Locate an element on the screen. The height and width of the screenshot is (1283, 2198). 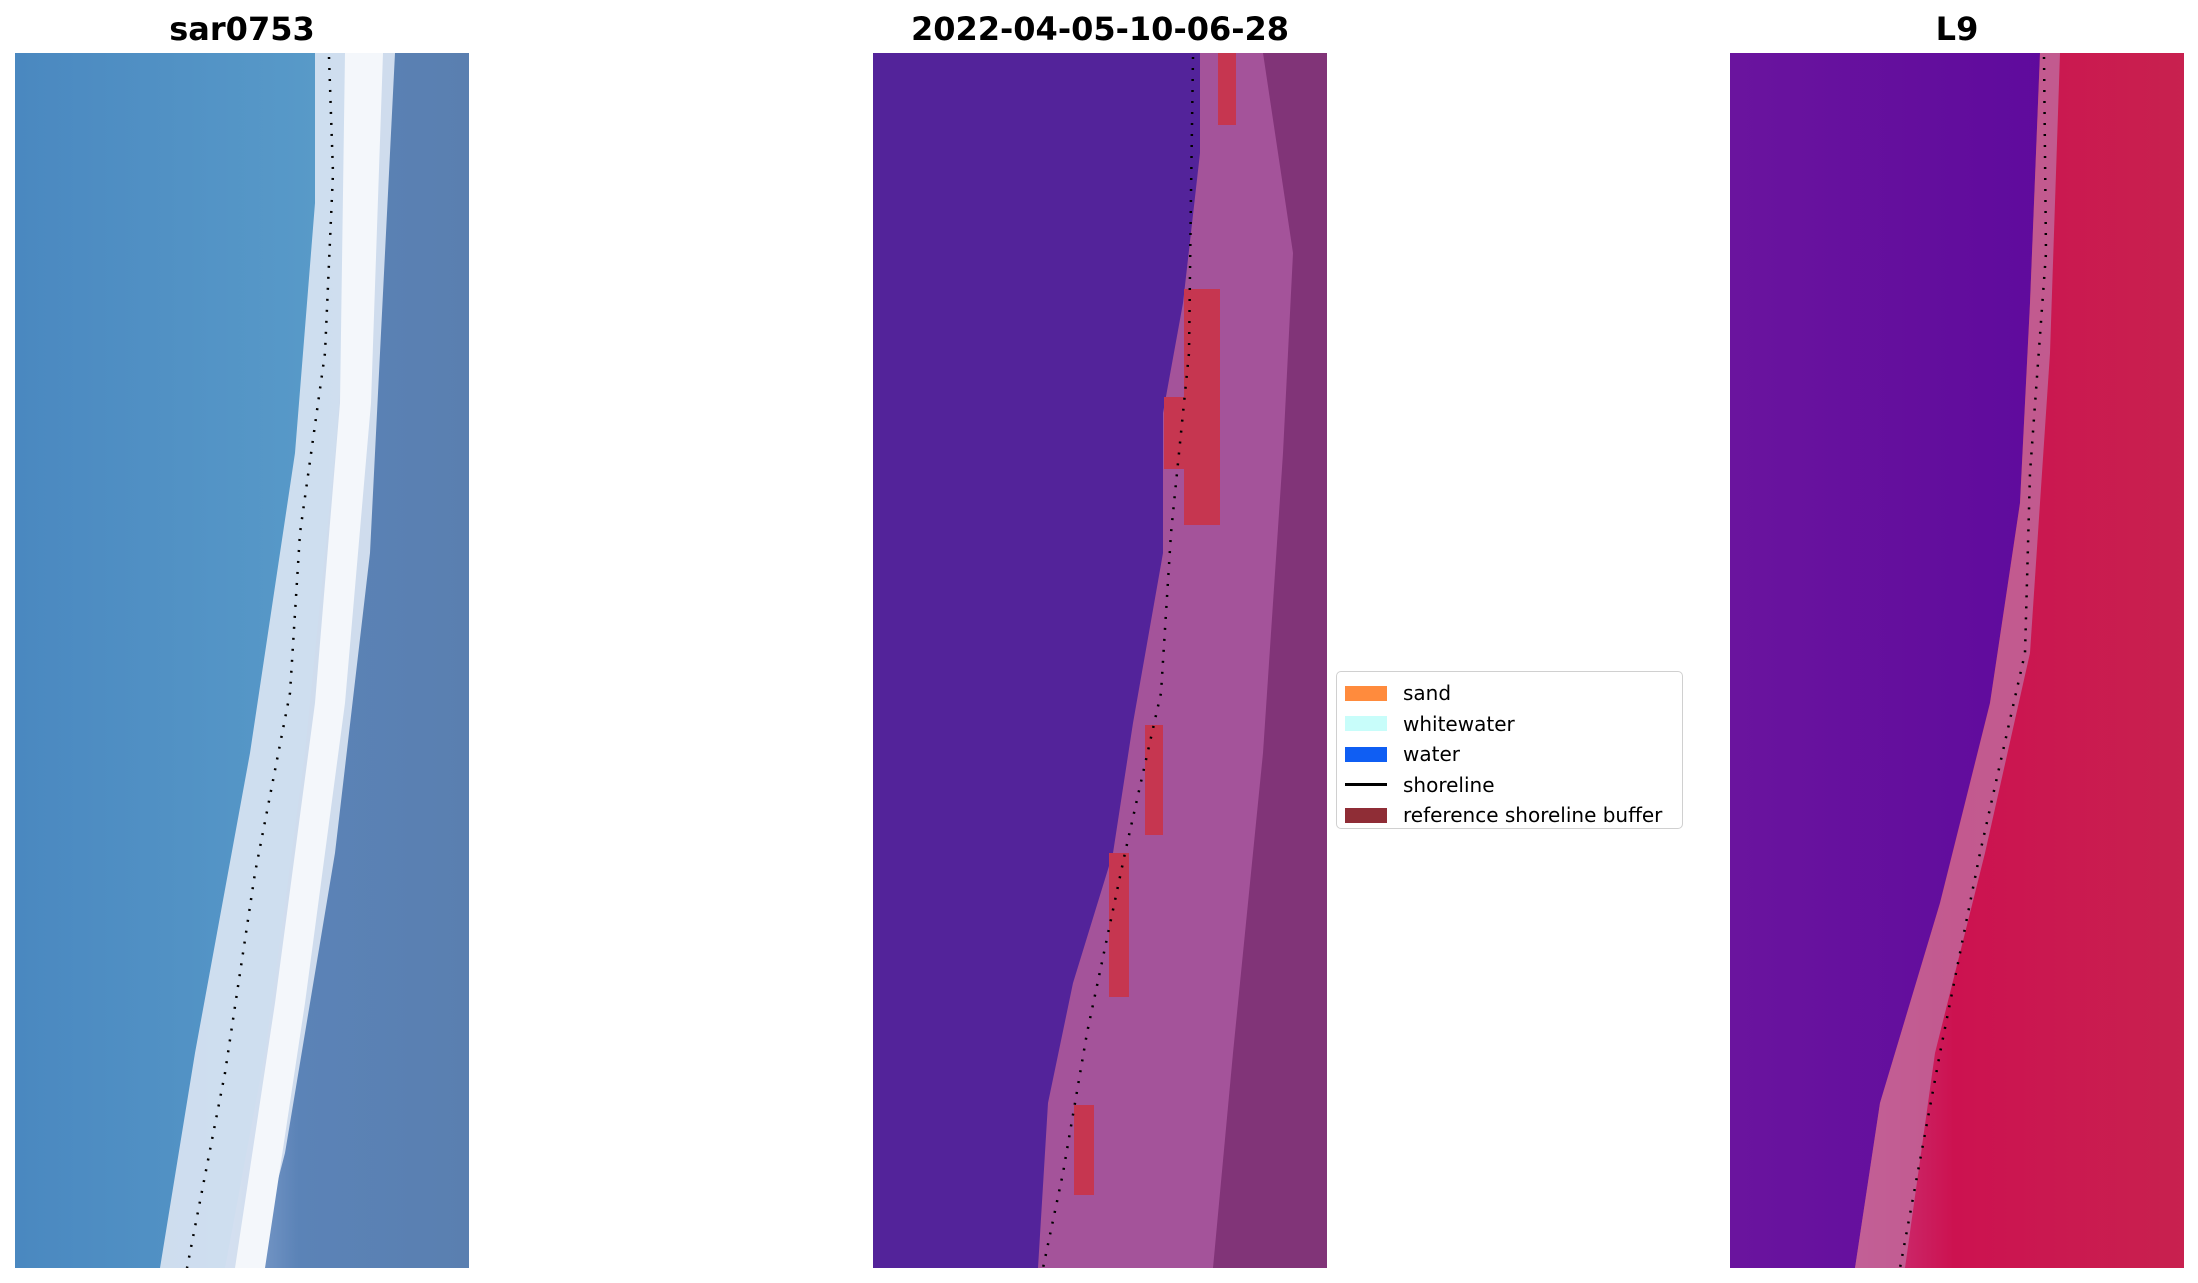
reference-buffer-patches is located at coordinates (1155, 624).